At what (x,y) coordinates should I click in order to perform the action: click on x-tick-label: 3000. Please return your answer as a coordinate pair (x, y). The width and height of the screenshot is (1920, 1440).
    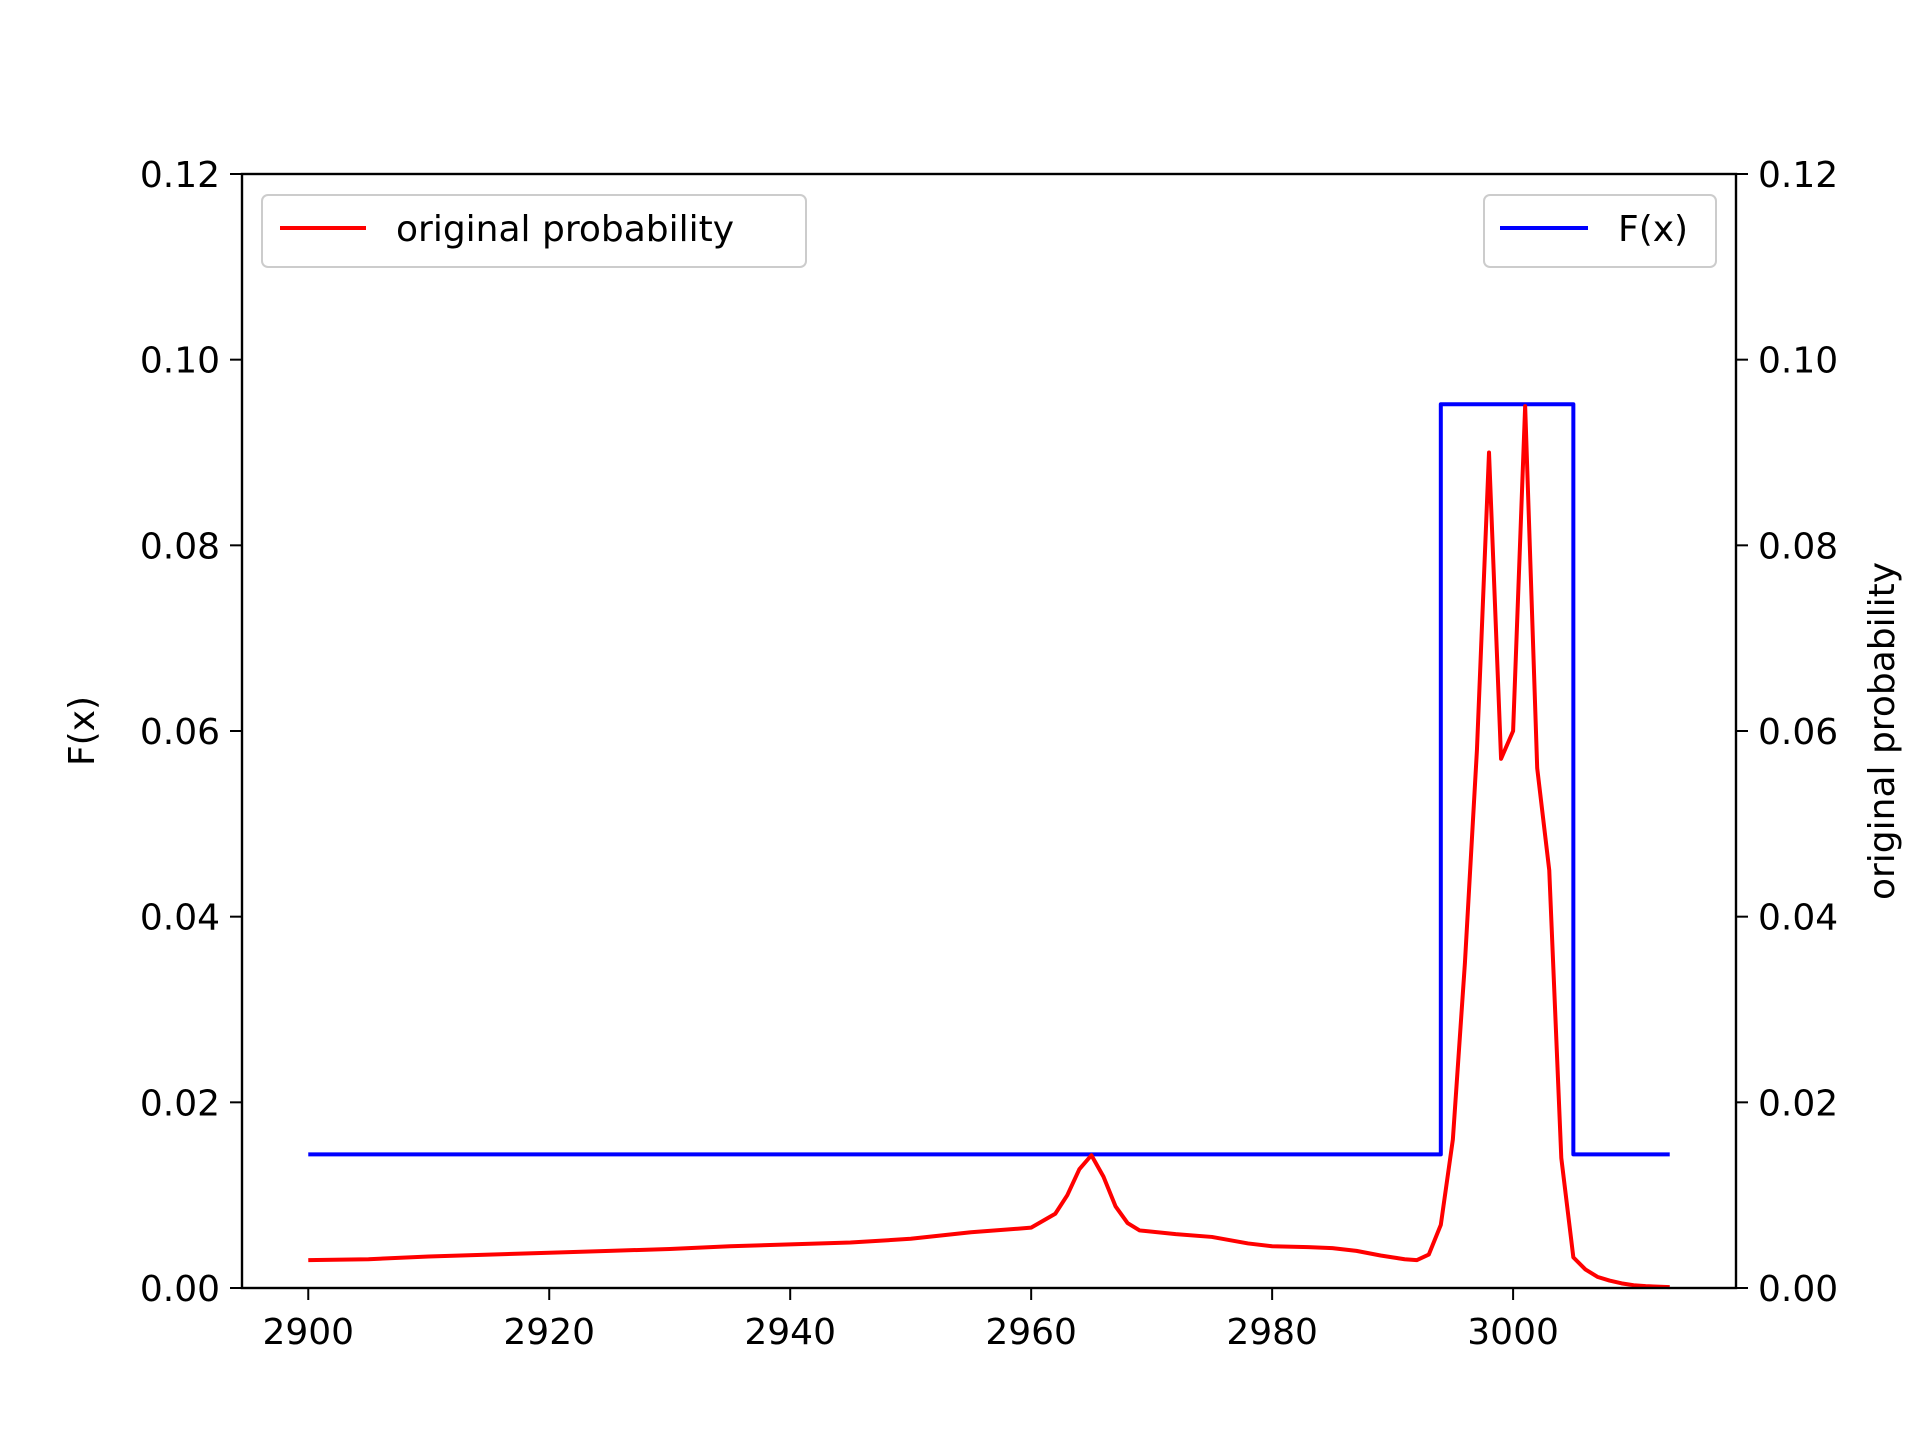
    Looking at the image, I should click on (1513, 1332).